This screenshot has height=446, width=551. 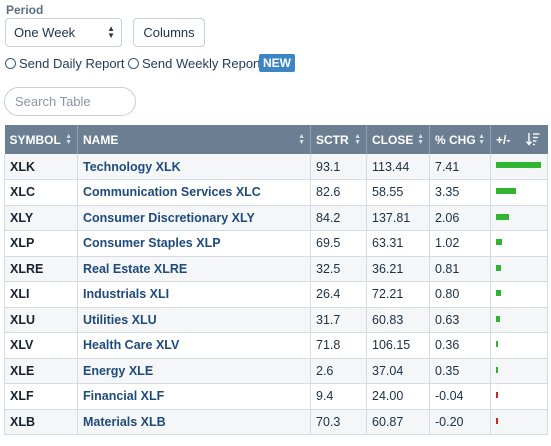 What do you see at coordinates (460, 294) in the screenshot?
I see `pct-chg-cell: 0.80` at bounding box center [460, 294].